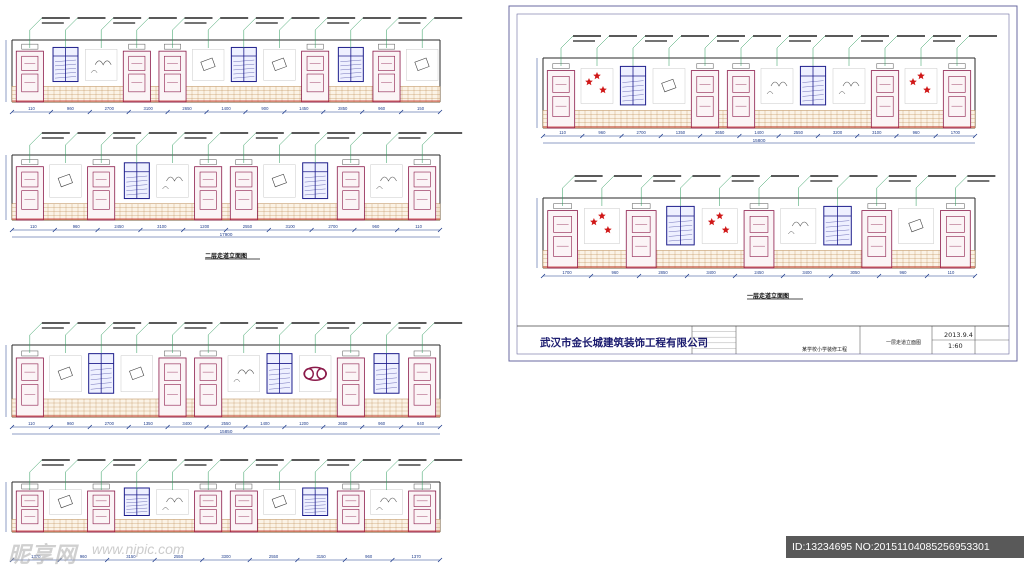 Image resolution: width=1024 pixels, height=569 pixels. I want to click on title-block-grid, so click(763, 339).